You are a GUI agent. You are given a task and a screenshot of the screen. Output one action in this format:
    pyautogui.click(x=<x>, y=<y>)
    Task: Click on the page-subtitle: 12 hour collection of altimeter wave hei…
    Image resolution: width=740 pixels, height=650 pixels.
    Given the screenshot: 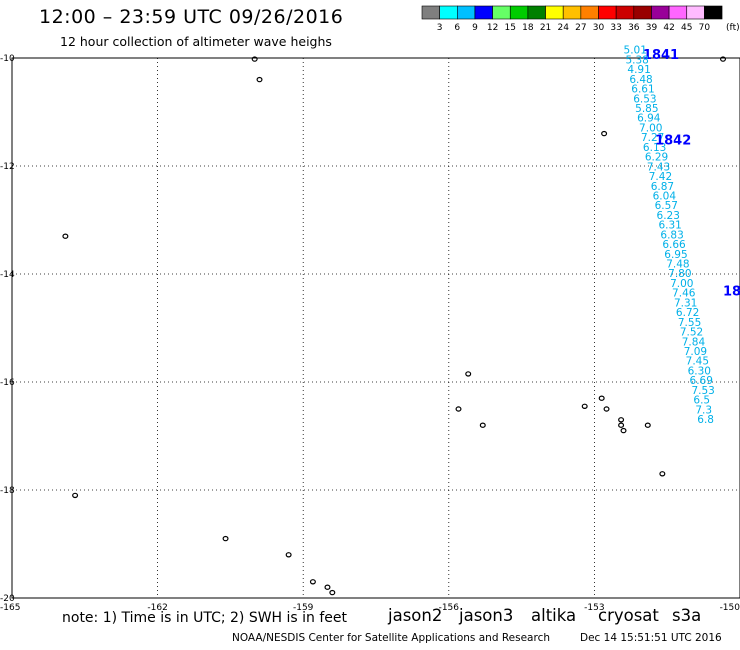 What is the action you would take?
    pyautogui.click(x=196, y=41)
    